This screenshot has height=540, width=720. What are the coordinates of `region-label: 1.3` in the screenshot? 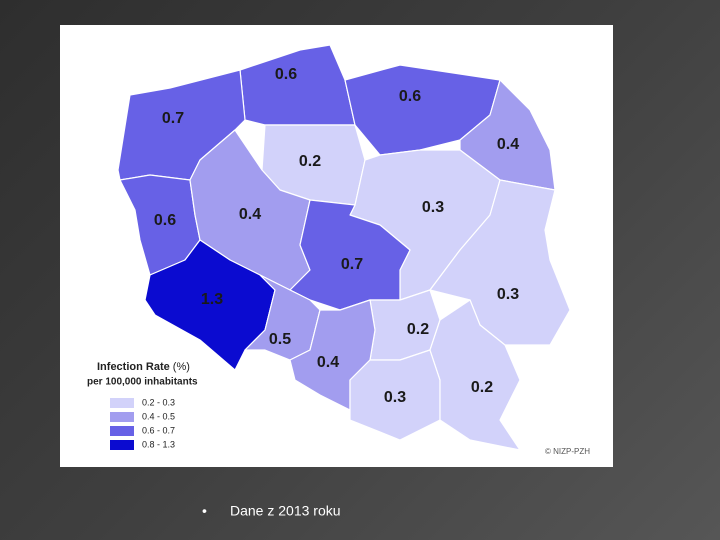 It's located at (212, 299).